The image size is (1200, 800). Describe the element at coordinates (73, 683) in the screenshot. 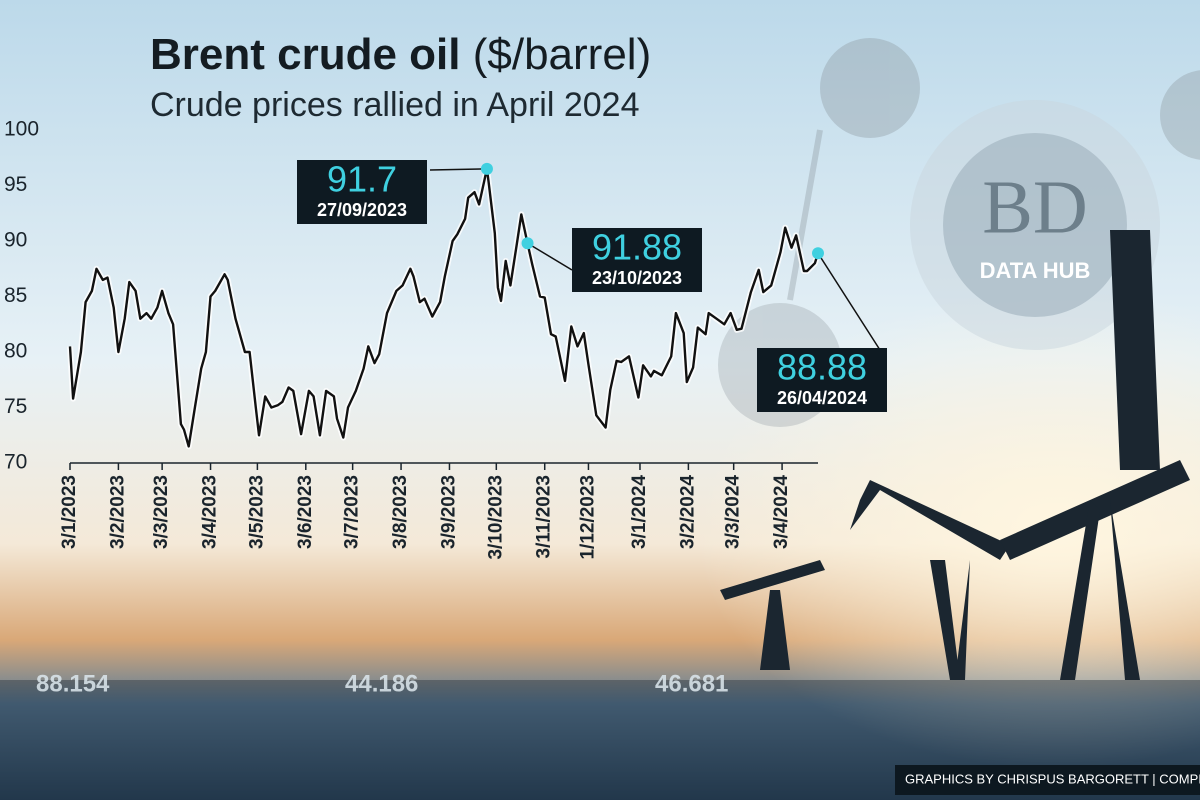

I see `background-figure: 88.154` at that location.